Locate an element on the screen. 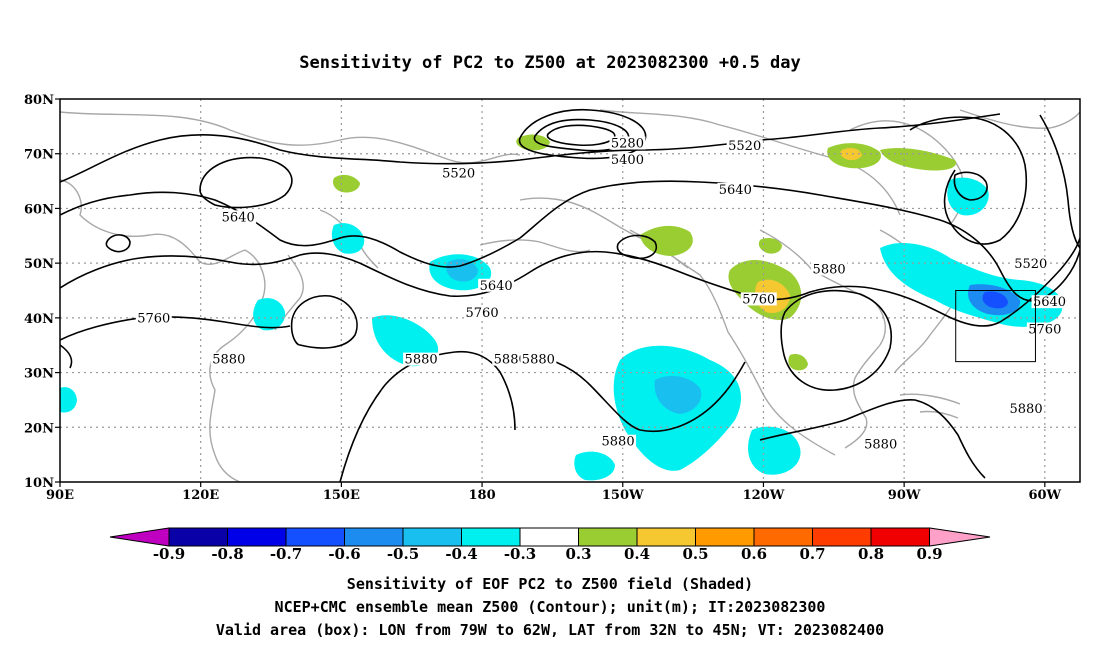 The image size is (1100, 650). contour-5520-siberian-low is located at coordinates (246, 182).